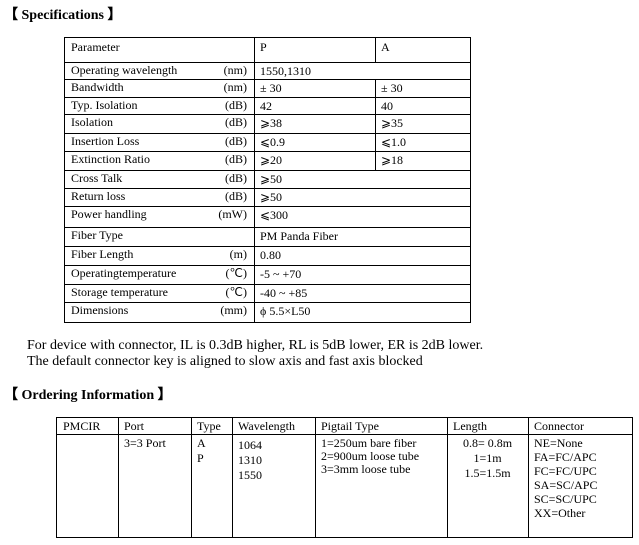 Image resolution: width=639 pixels, height=545 pixels. What do you see at coordinates (350, 426) in the screenshot?
I see `ordering-header-cell: Pigtail Type` at bounding box center [350, 426].